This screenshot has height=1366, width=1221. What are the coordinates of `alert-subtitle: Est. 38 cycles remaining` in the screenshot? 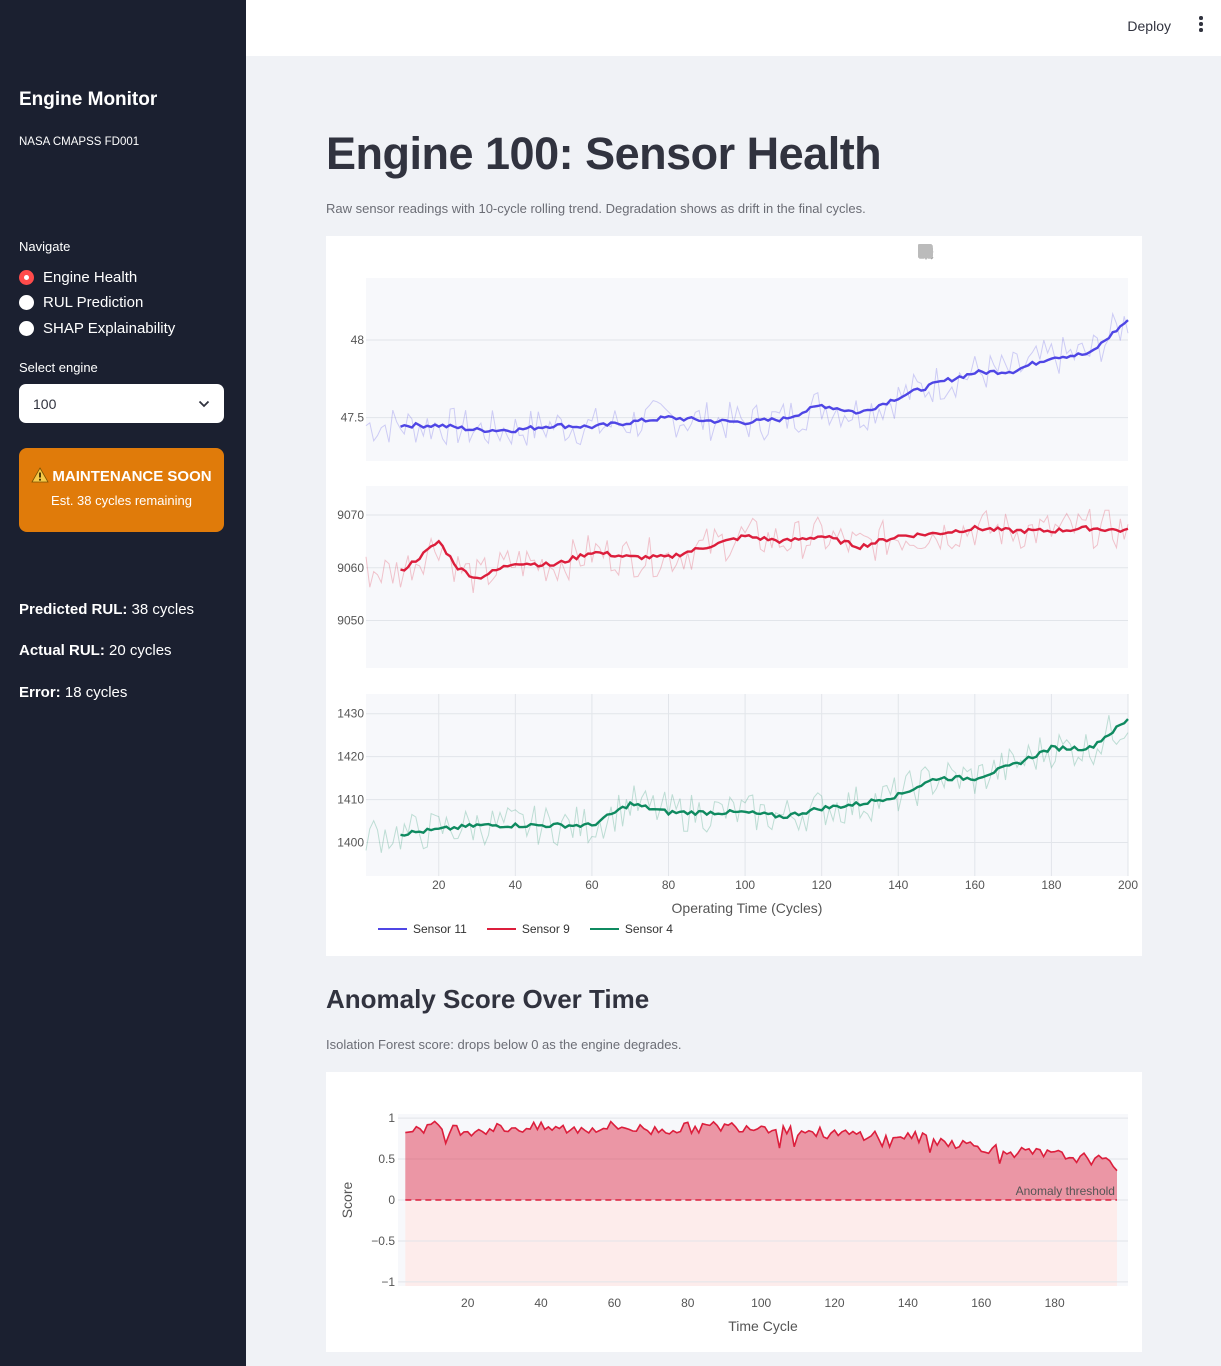 It's located at (121, 500).